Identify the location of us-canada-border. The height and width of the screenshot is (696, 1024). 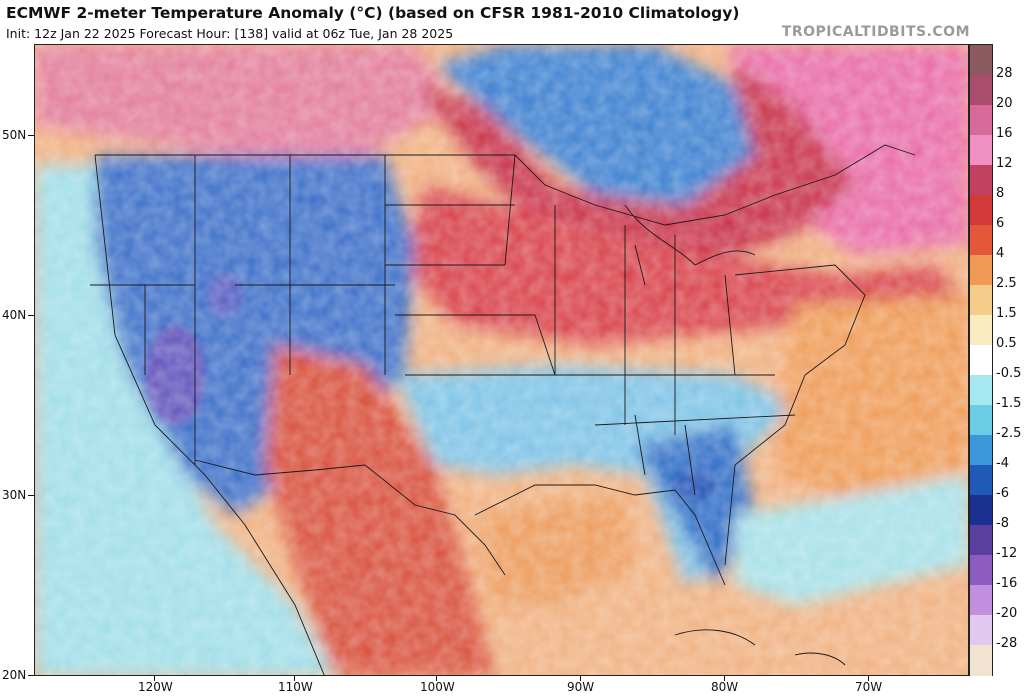
(505, 185).